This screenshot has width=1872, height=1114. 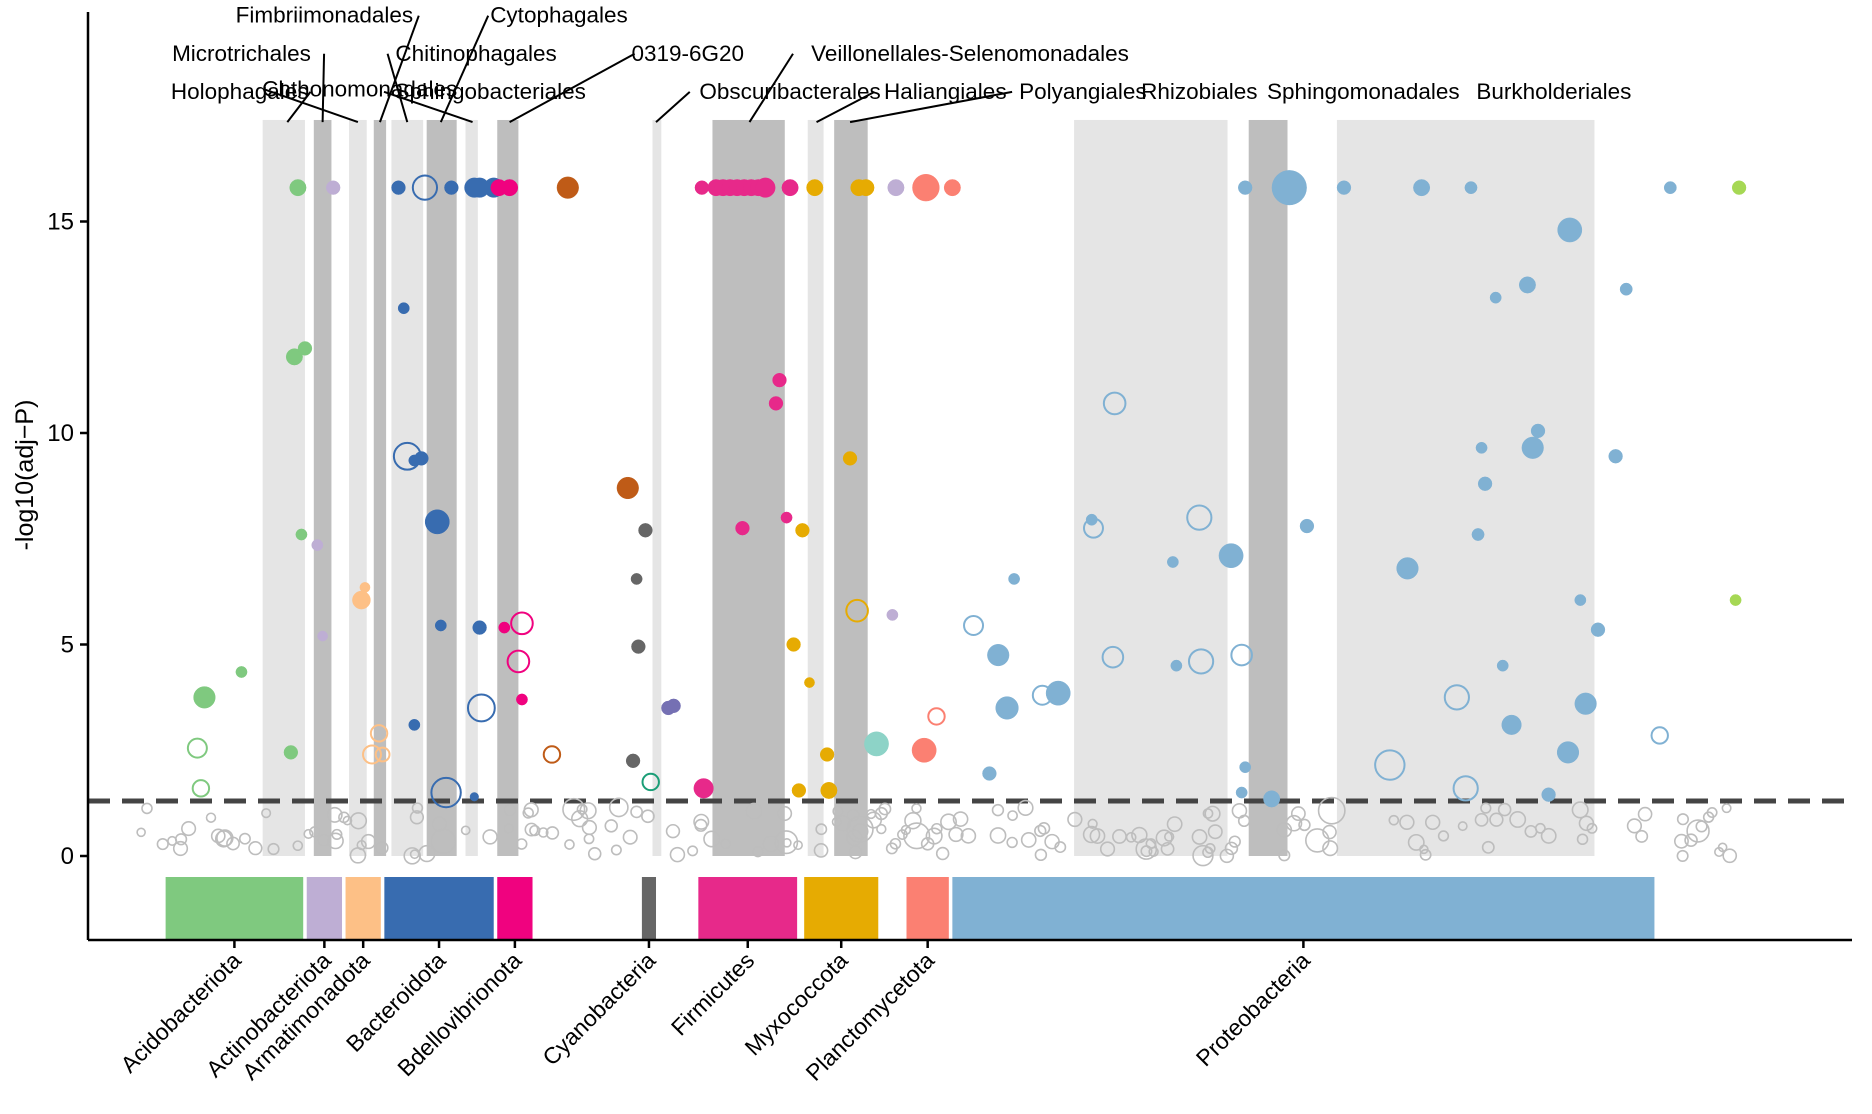 What do you see at coordinates (945, 91) in the screenshot?
I see `order-label: Haliangiales` at bounding box center [945, 91].